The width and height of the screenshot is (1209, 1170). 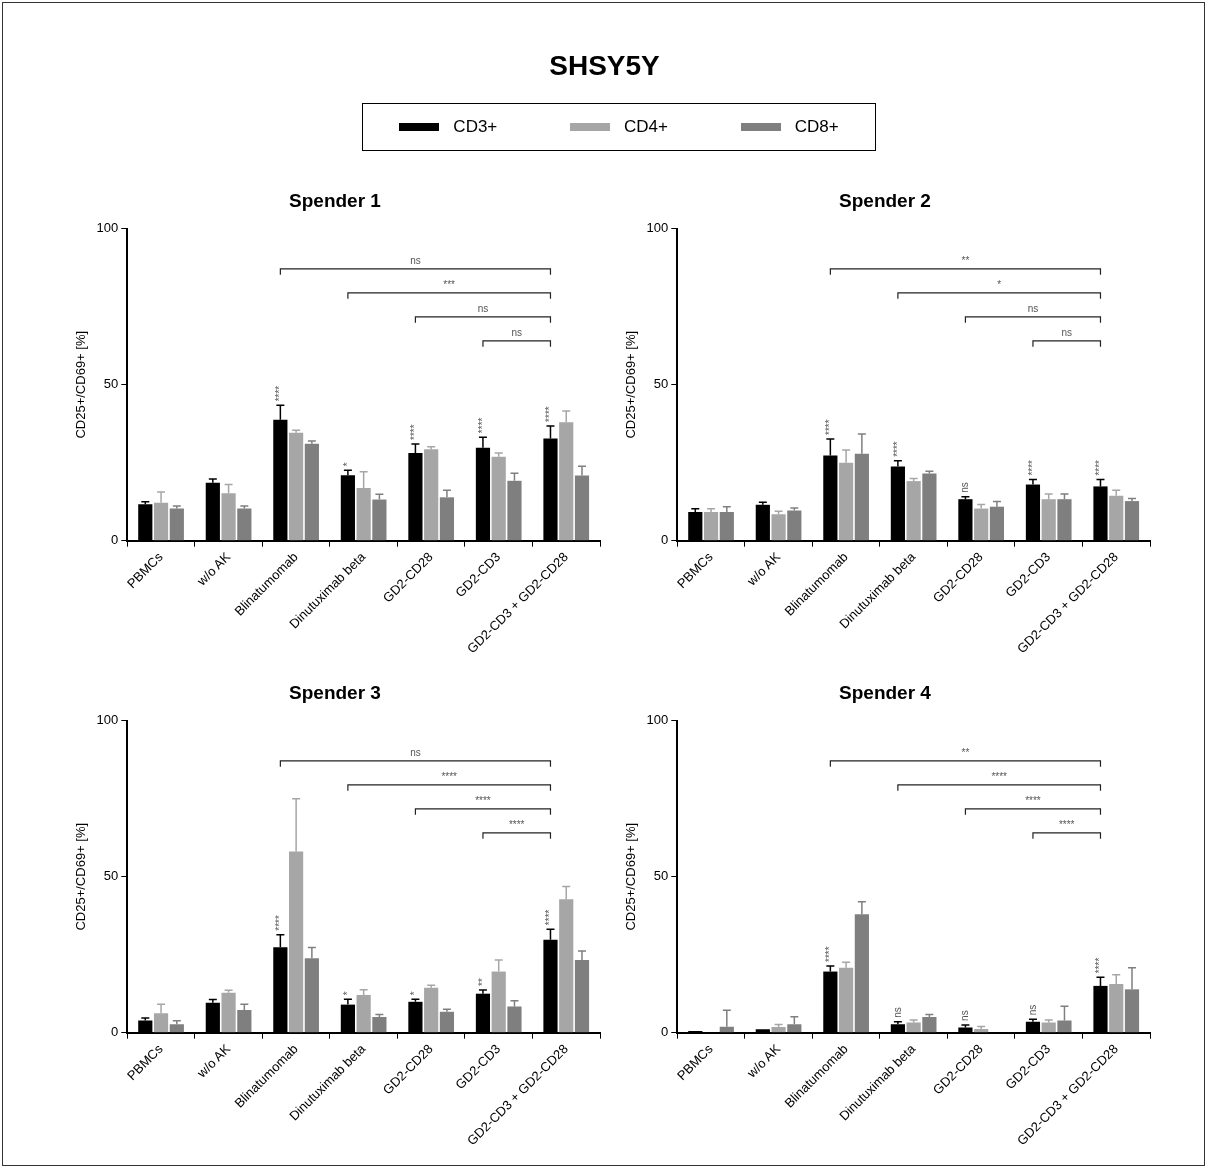 What do you see at coordinates (335, 692) in the screenshot?
I see `chart-title: Spender 3` at bounding box center [335, 692].